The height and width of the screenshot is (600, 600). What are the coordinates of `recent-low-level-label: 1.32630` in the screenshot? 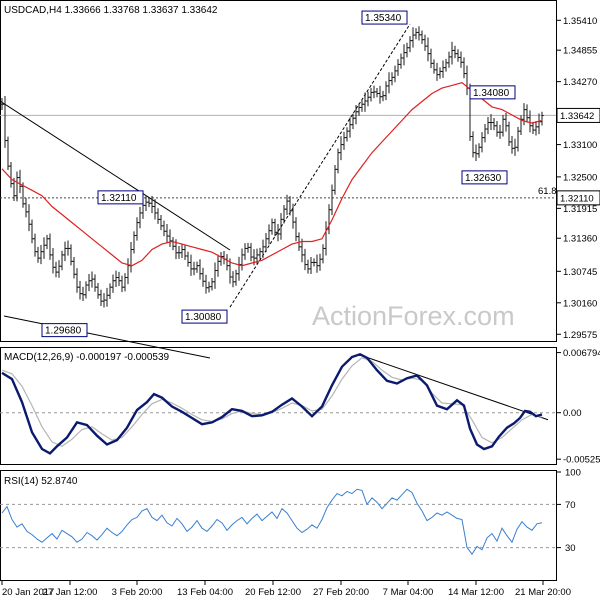 It's located at (483, 178).